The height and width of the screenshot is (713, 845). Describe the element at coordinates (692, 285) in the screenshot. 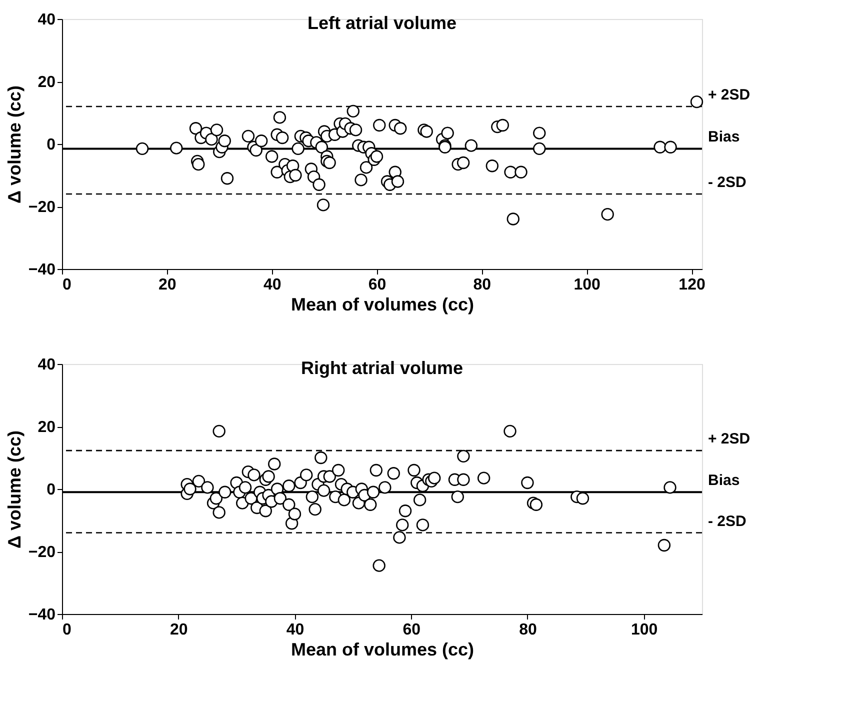

I see `x-tick-label: 120` at that location.